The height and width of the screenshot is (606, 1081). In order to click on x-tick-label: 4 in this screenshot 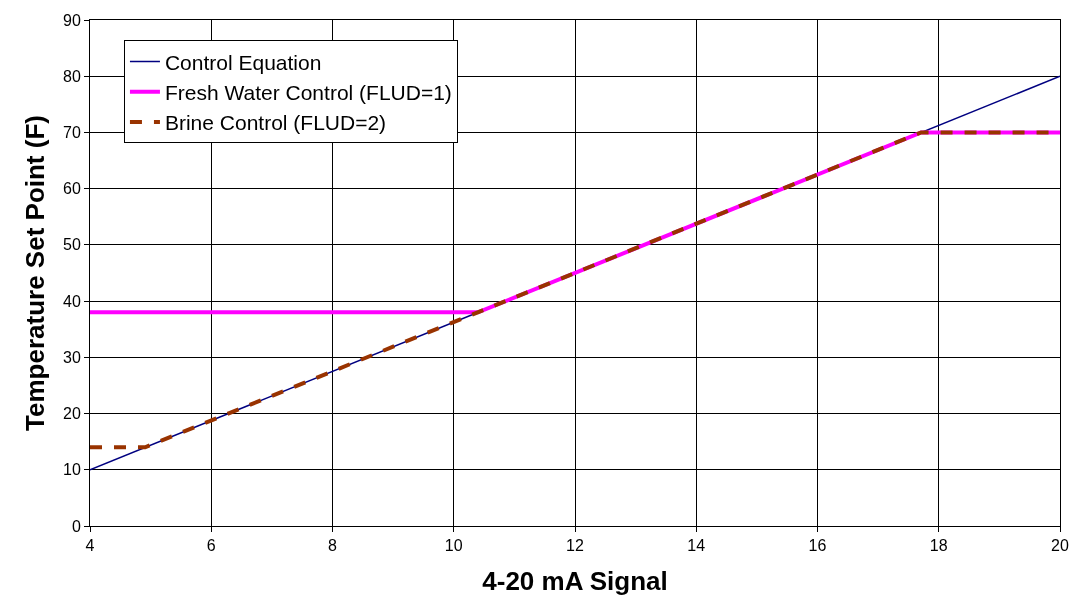, I will do `click(90, 546)`.